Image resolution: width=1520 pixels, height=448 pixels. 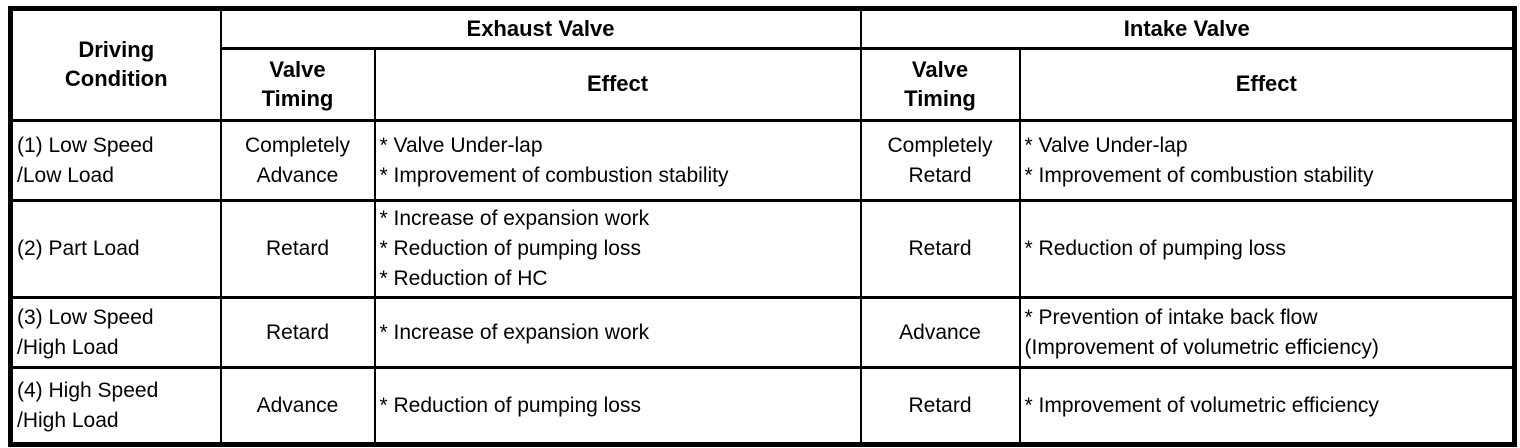 What do you see at coordinates (940, 332) in the screenshot?
I see `intake-timing-cell: Advance` at bounding box center [940, 332].